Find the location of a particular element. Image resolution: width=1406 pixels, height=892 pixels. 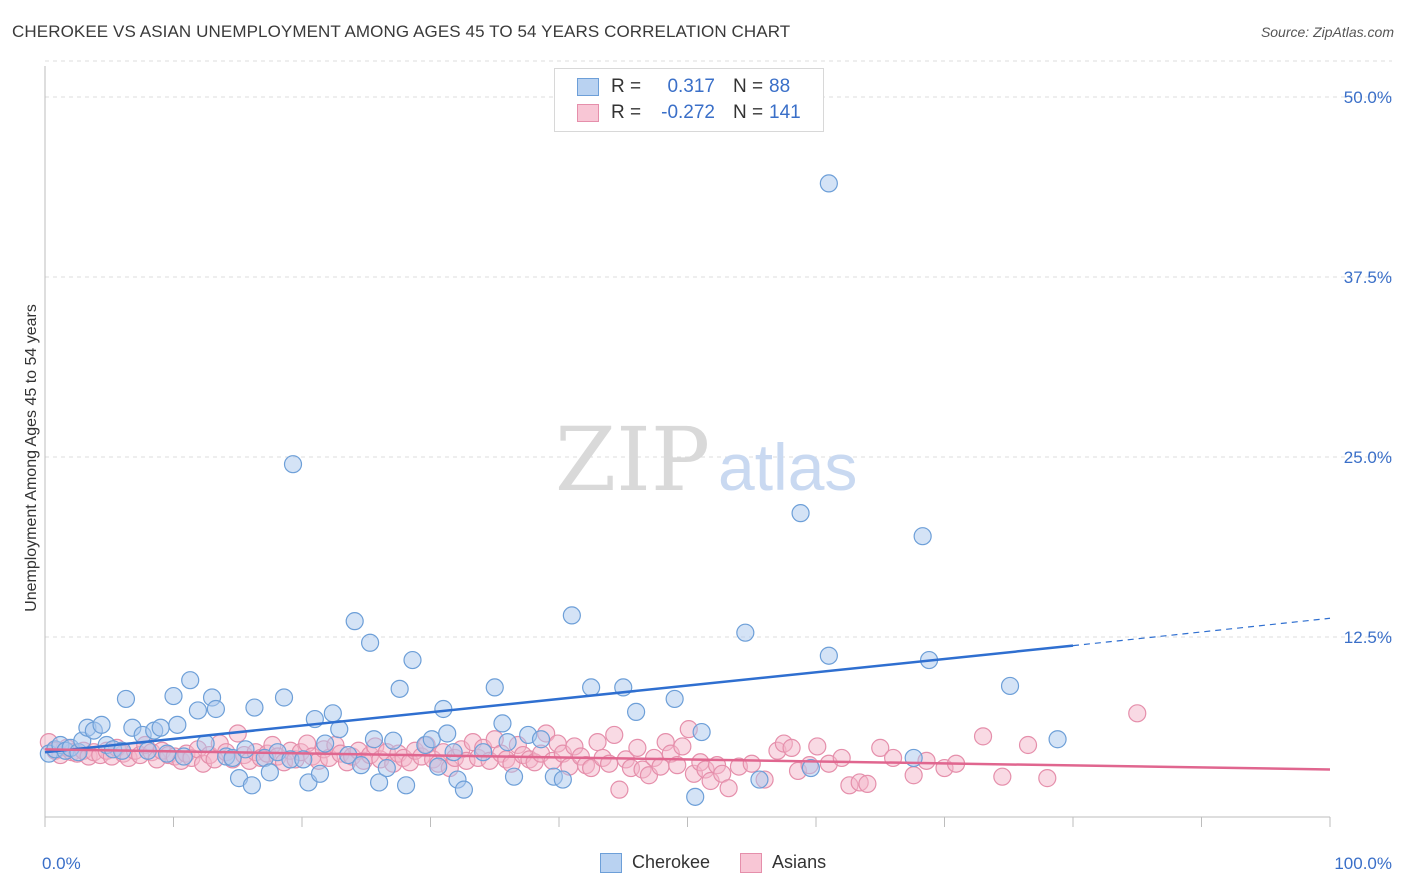

cherokee-trend-line is located at coordinates (559, 699).